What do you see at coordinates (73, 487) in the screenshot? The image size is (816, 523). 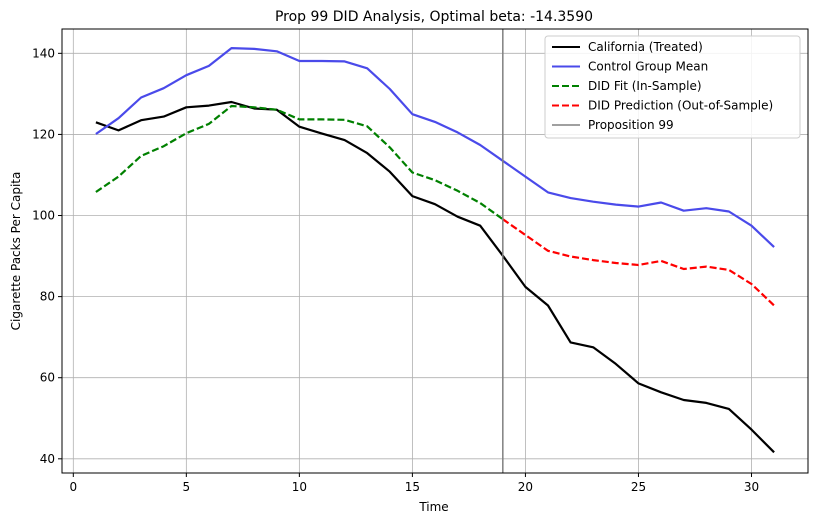 I see `x-tick-label: 0` at bounding box center [73, 487].